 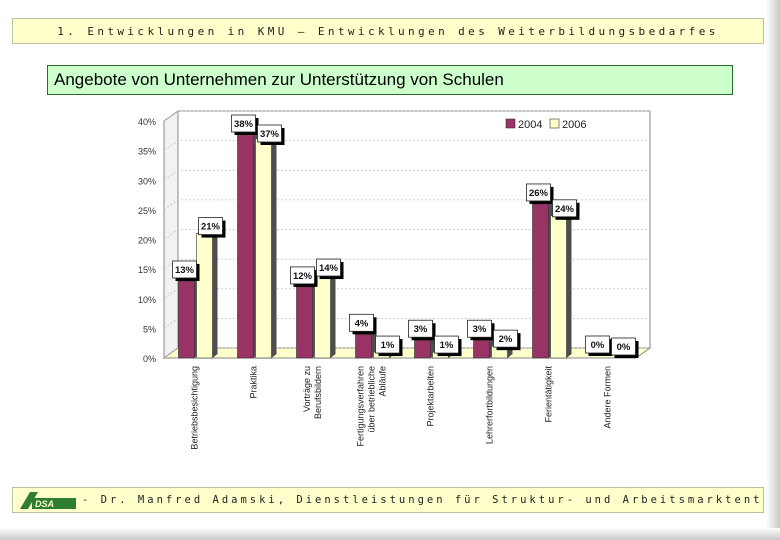 I want to click on data-label-2006: 2%, so click(x=506, y=339).